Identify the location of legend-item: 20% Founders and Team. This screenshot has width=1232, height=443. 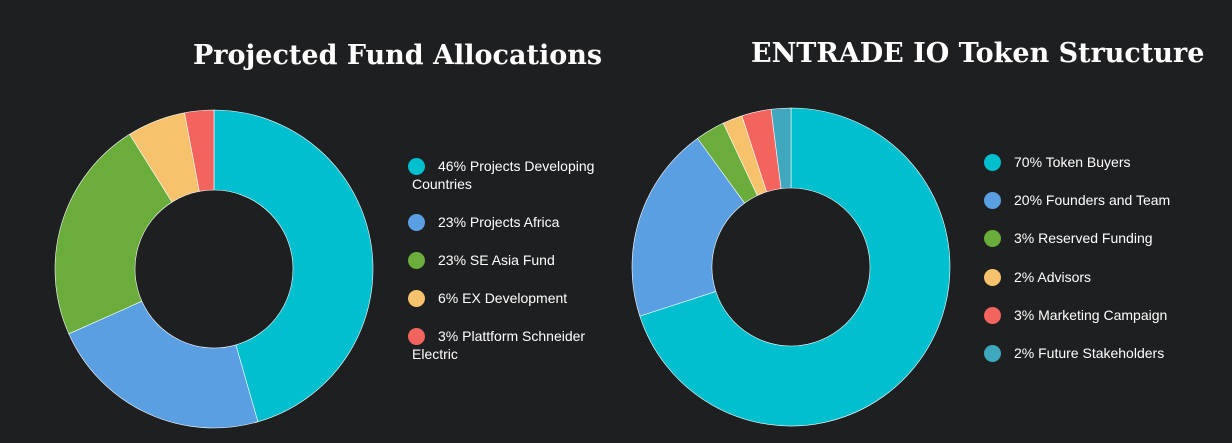
(1104, 200).